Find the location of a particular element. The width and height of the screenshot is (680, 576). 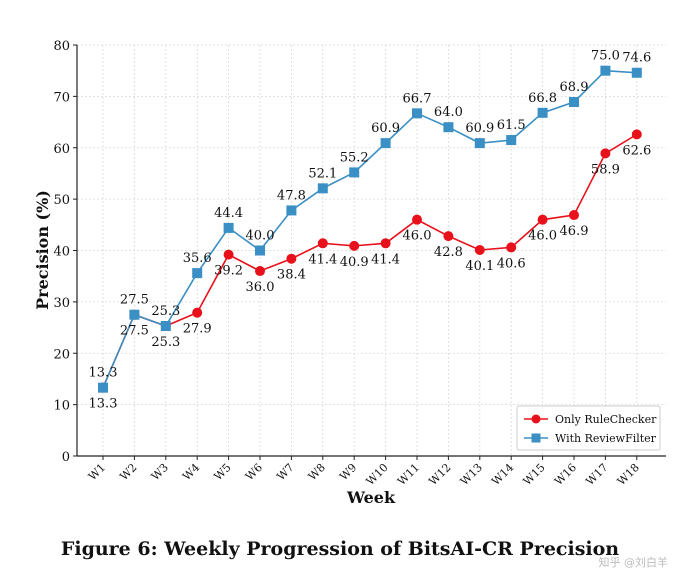

legend: Only RuleChecker With ReviewFilter is located at coordinates (588, 428).